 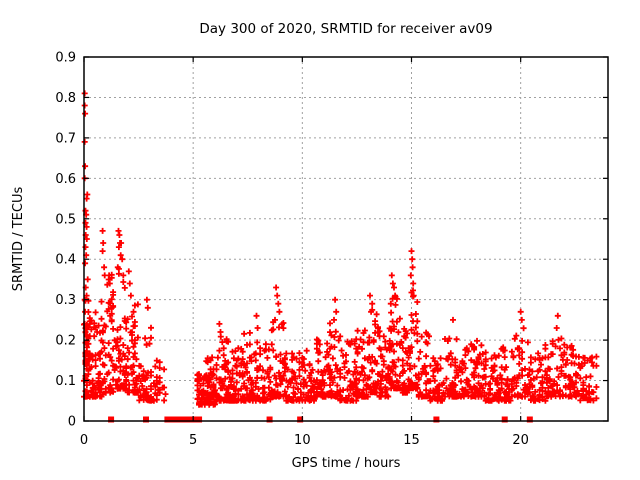 What do you see at coordinates (65, 381) in the screenshot?
I see `y-tick-label: 0.1` at bounding box center [65, 381].